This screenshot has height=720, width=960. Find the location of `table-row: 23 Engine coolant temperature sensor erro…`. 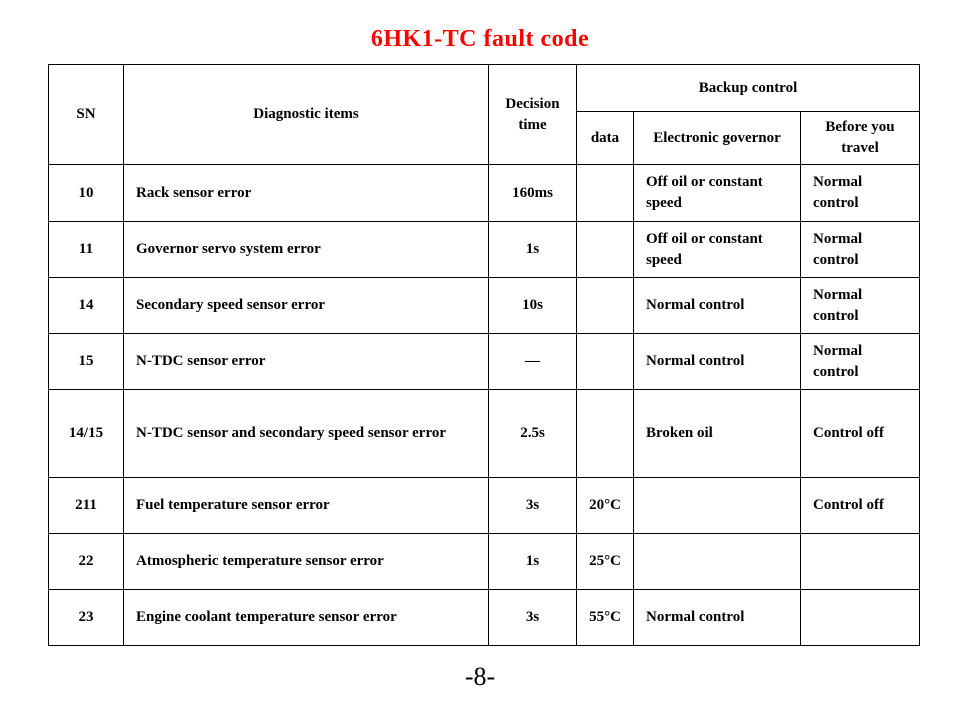

table-row: 23 Engine coolant temperature sensor erro… is located at coordinates (484, 617).